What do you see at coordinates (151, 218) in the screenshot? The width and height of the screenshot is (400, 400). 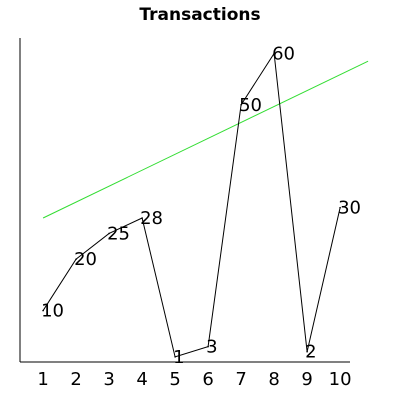 I see `data-label: 28` at bounding box center [151, 218].